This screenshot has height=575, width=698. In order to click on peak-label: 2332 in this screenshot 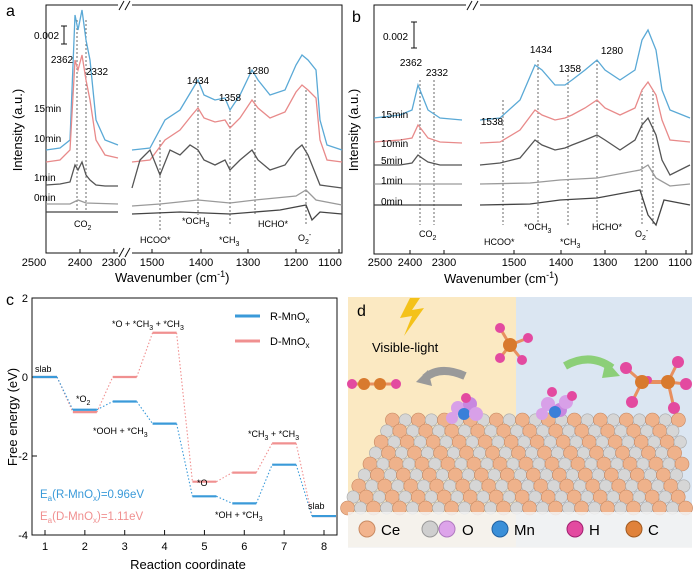, I will do `click(437, 73)`.